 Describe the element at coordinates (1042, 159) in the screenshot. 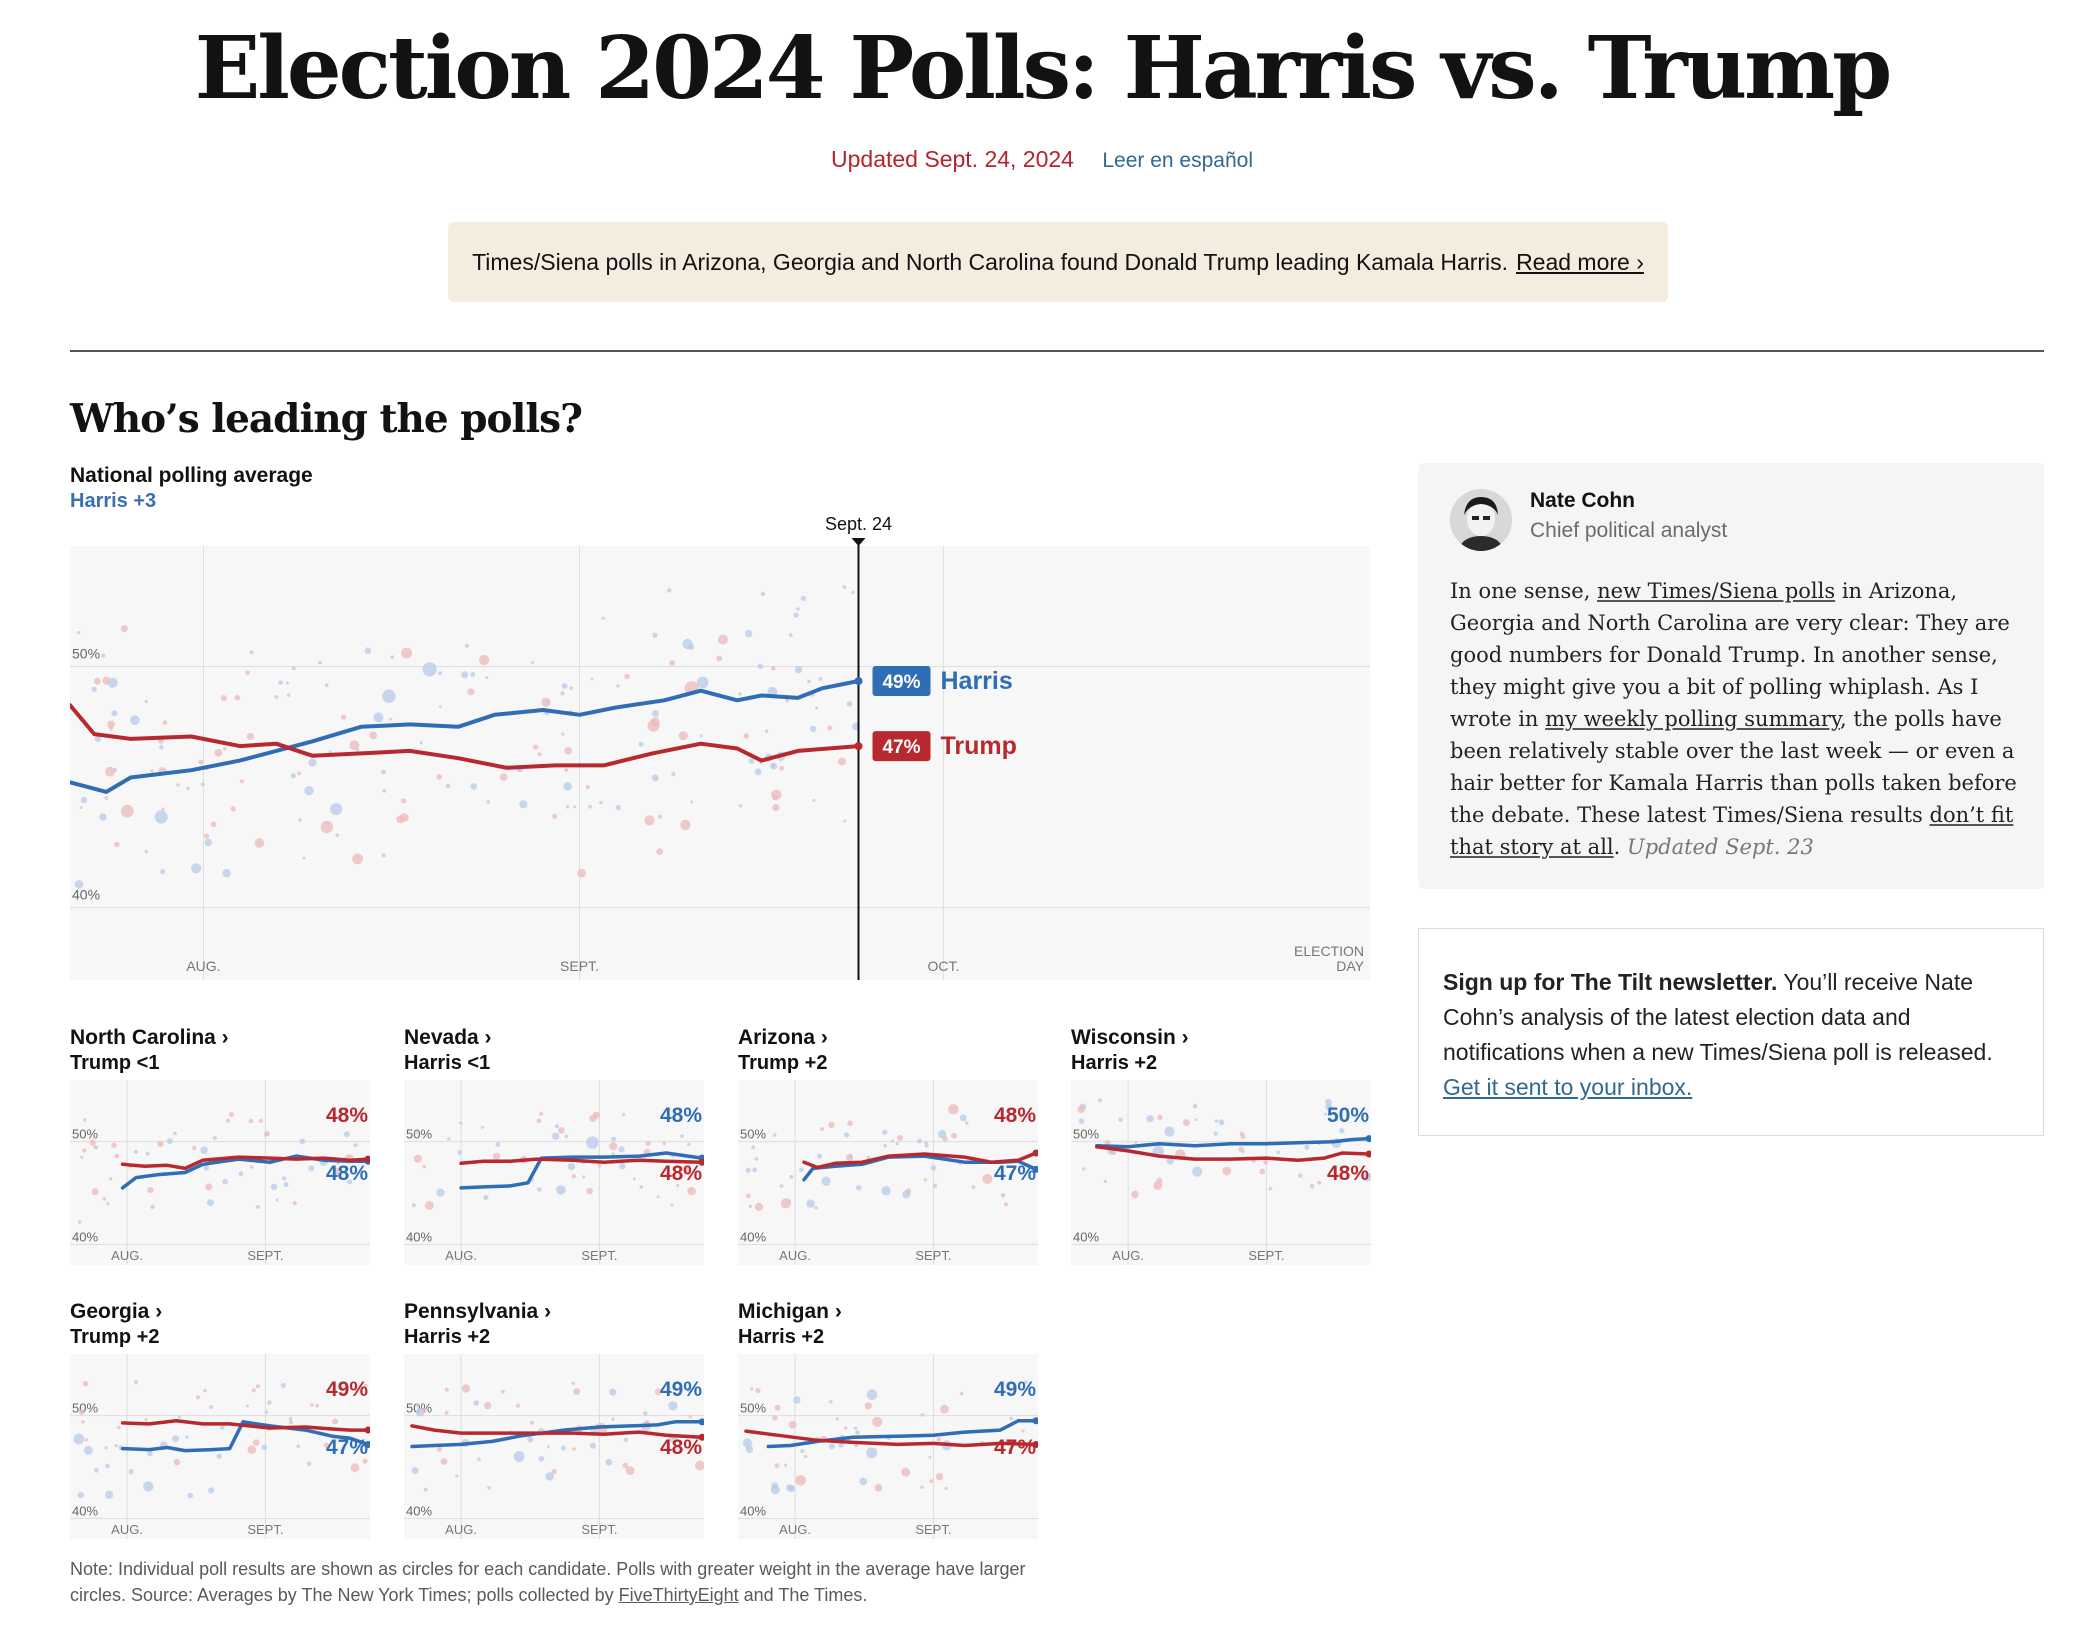

I see `dateline: Updated Sept. 24, 2024 Leer en español` at that location.